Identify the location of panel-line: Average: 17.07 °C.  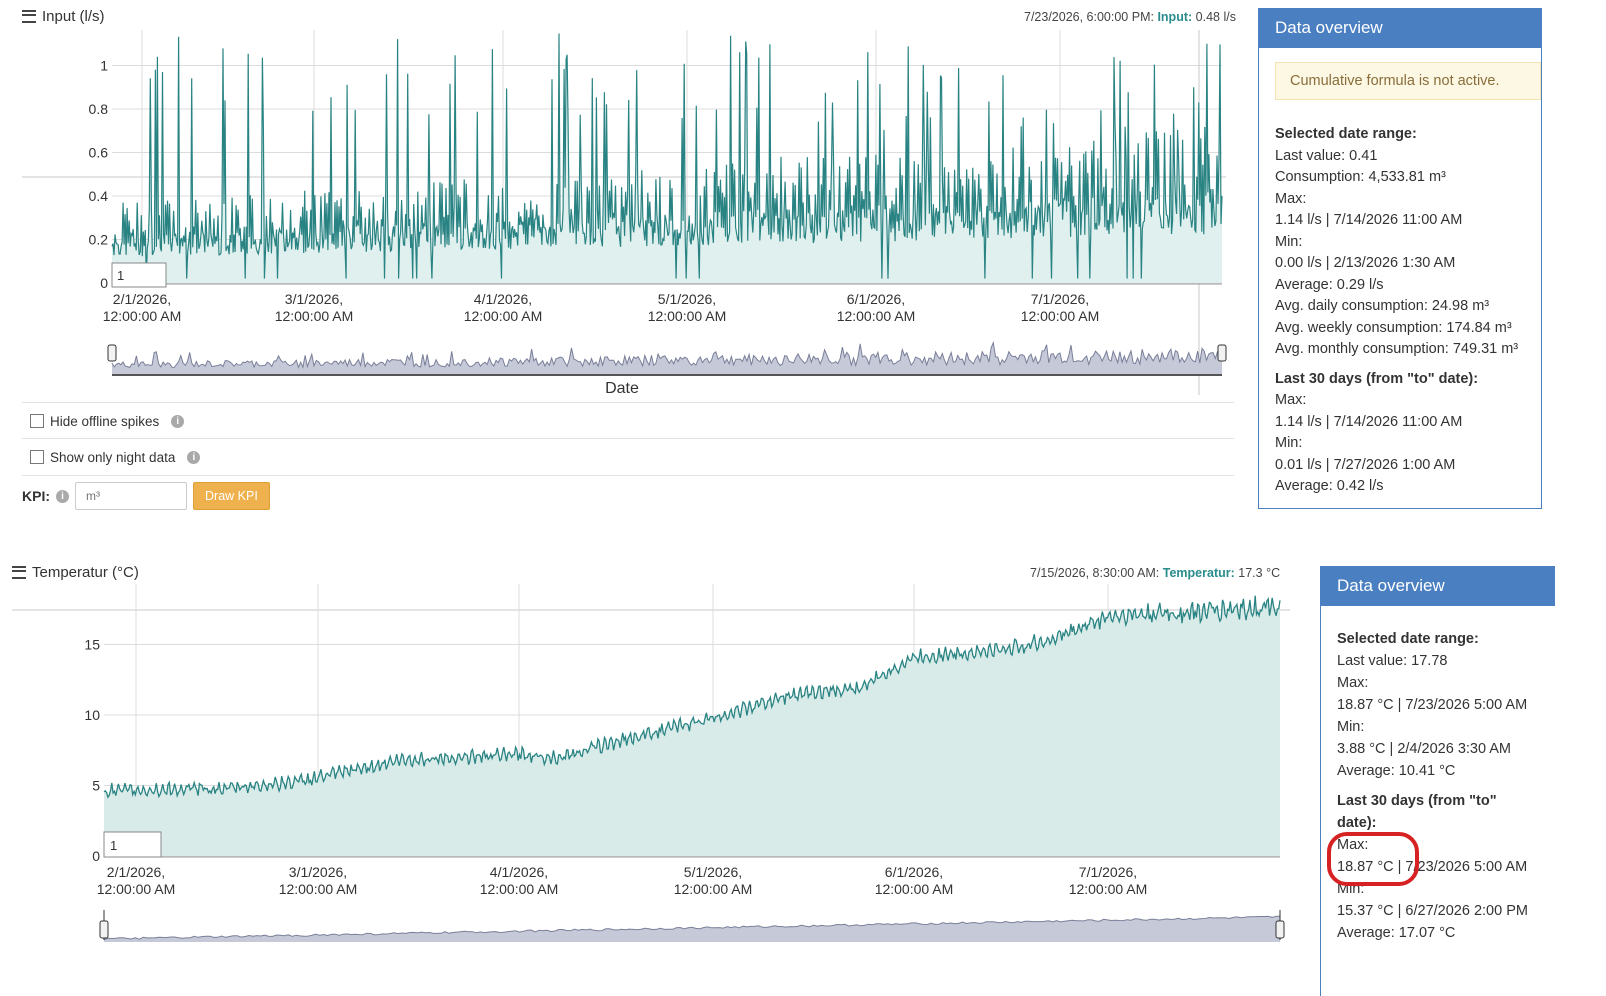
(1396, 933).